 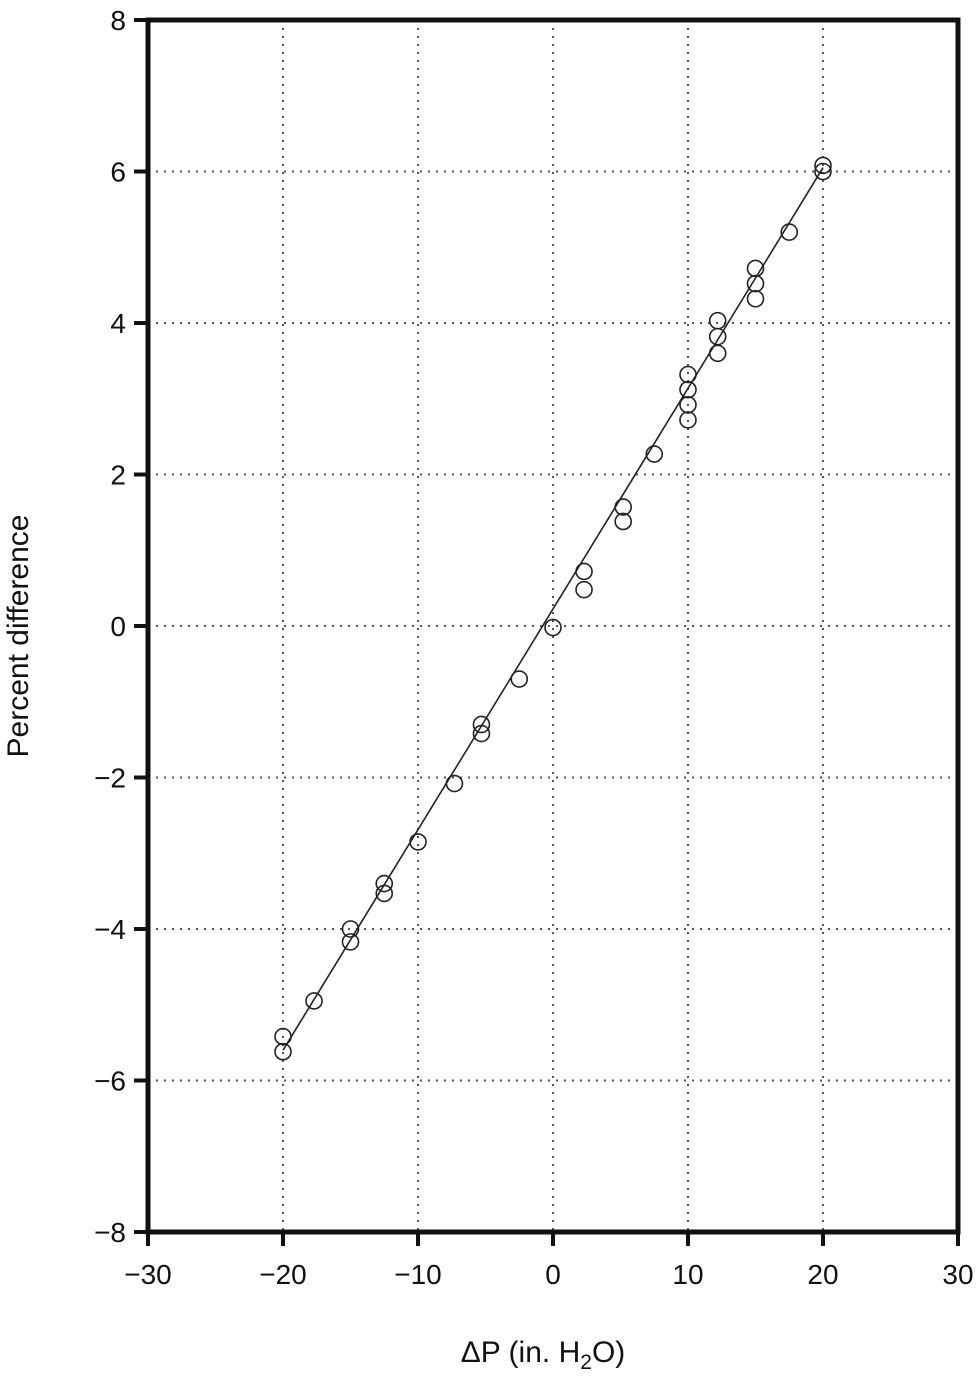 I want to click on x-axis-title: ΔP (in. H2O), so click(x=543, y=1355).